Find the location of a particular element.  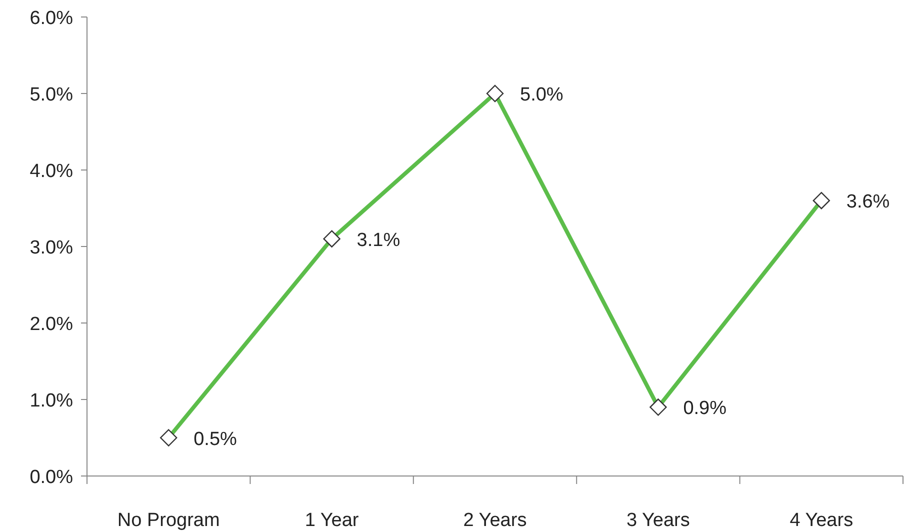

x-tick-label: No Program is located at coordinates (168, 520).